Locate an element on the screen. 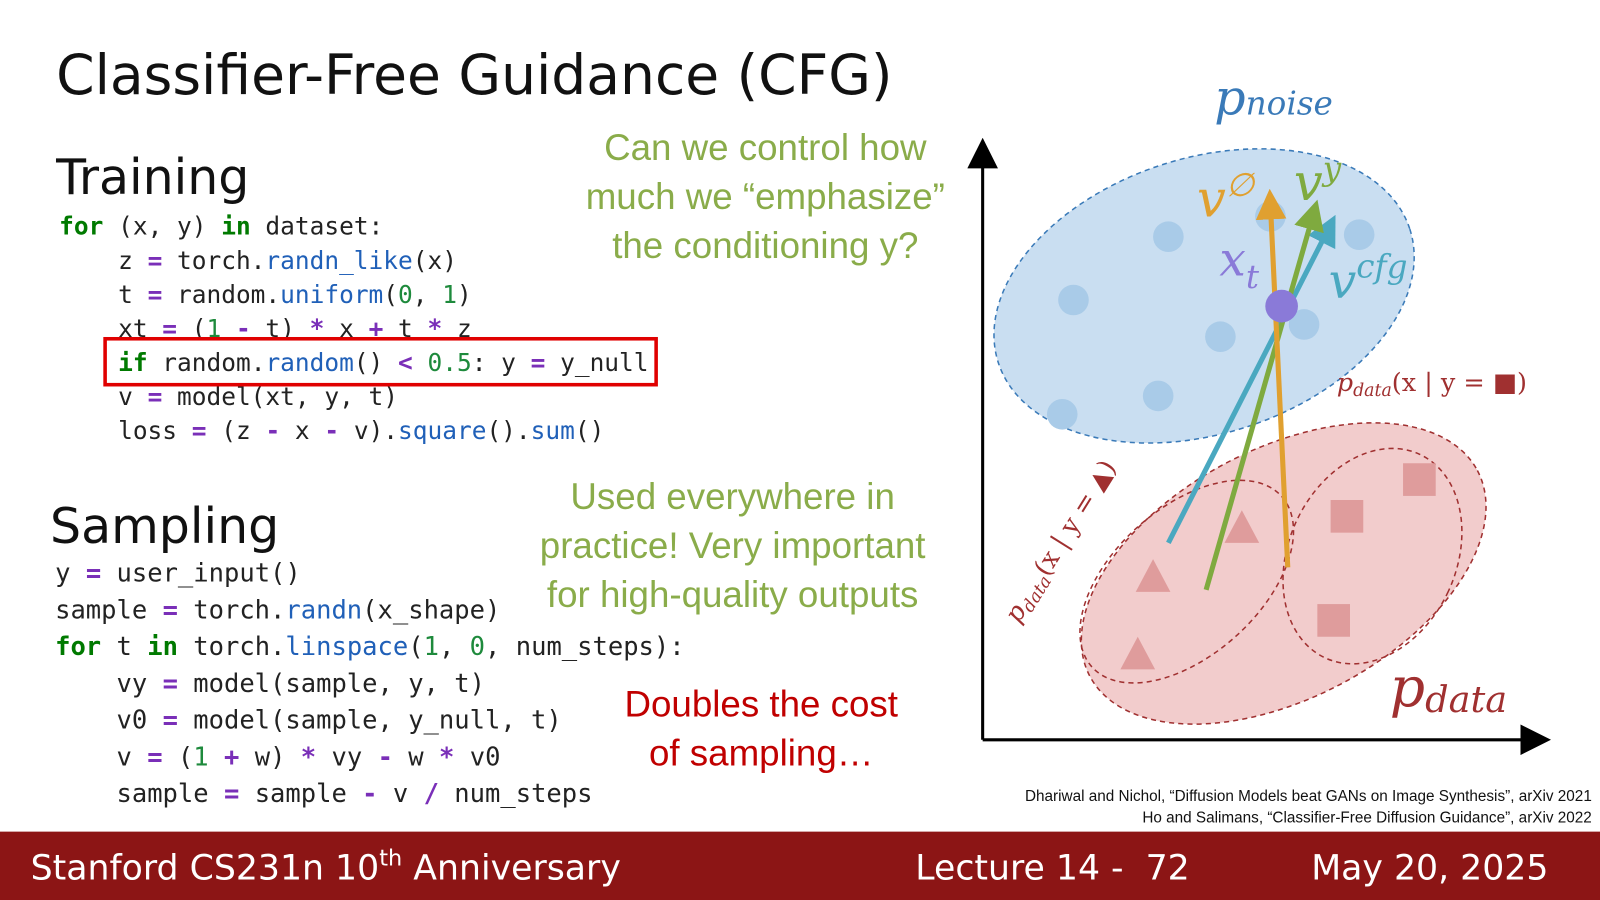 The image size is (1600, 900). callout-line: practice! Very important is located at coordinates (733, 545).